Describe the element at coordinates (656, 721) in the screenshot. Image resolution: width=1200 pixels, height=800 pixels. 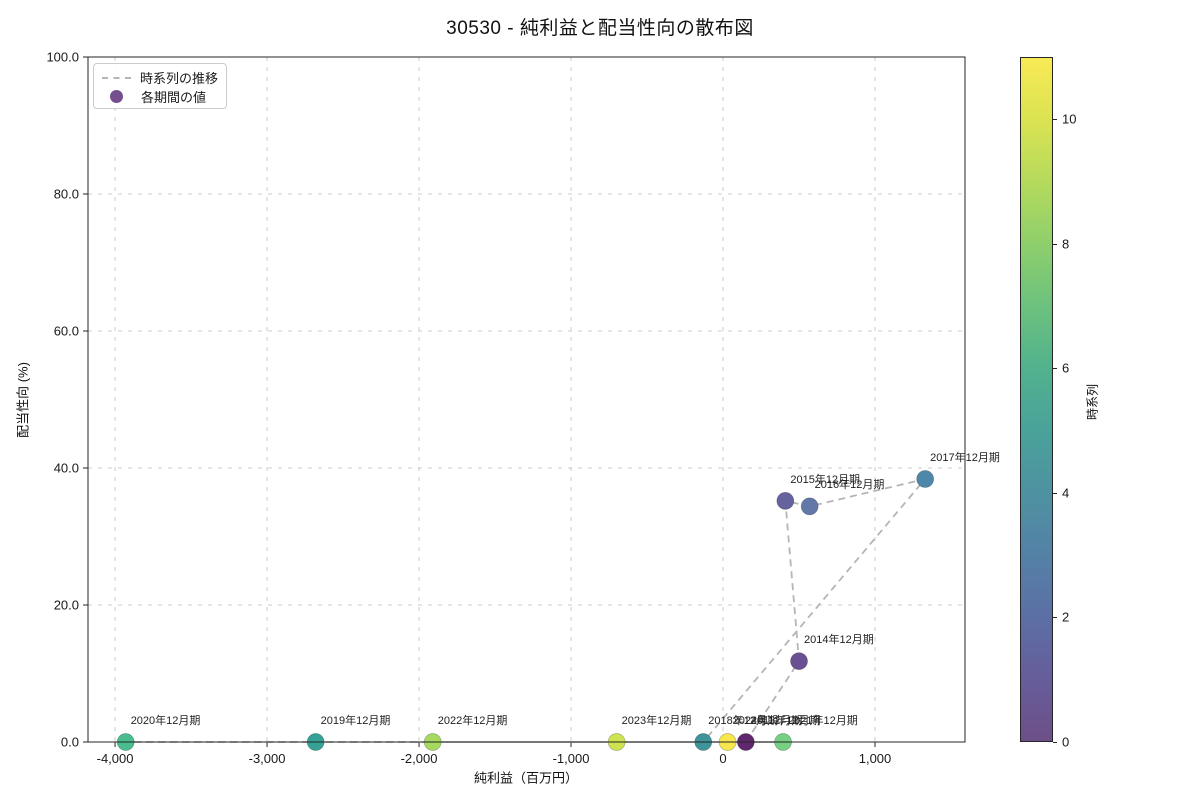
I see `point-label: 2023年12月期` at that location.